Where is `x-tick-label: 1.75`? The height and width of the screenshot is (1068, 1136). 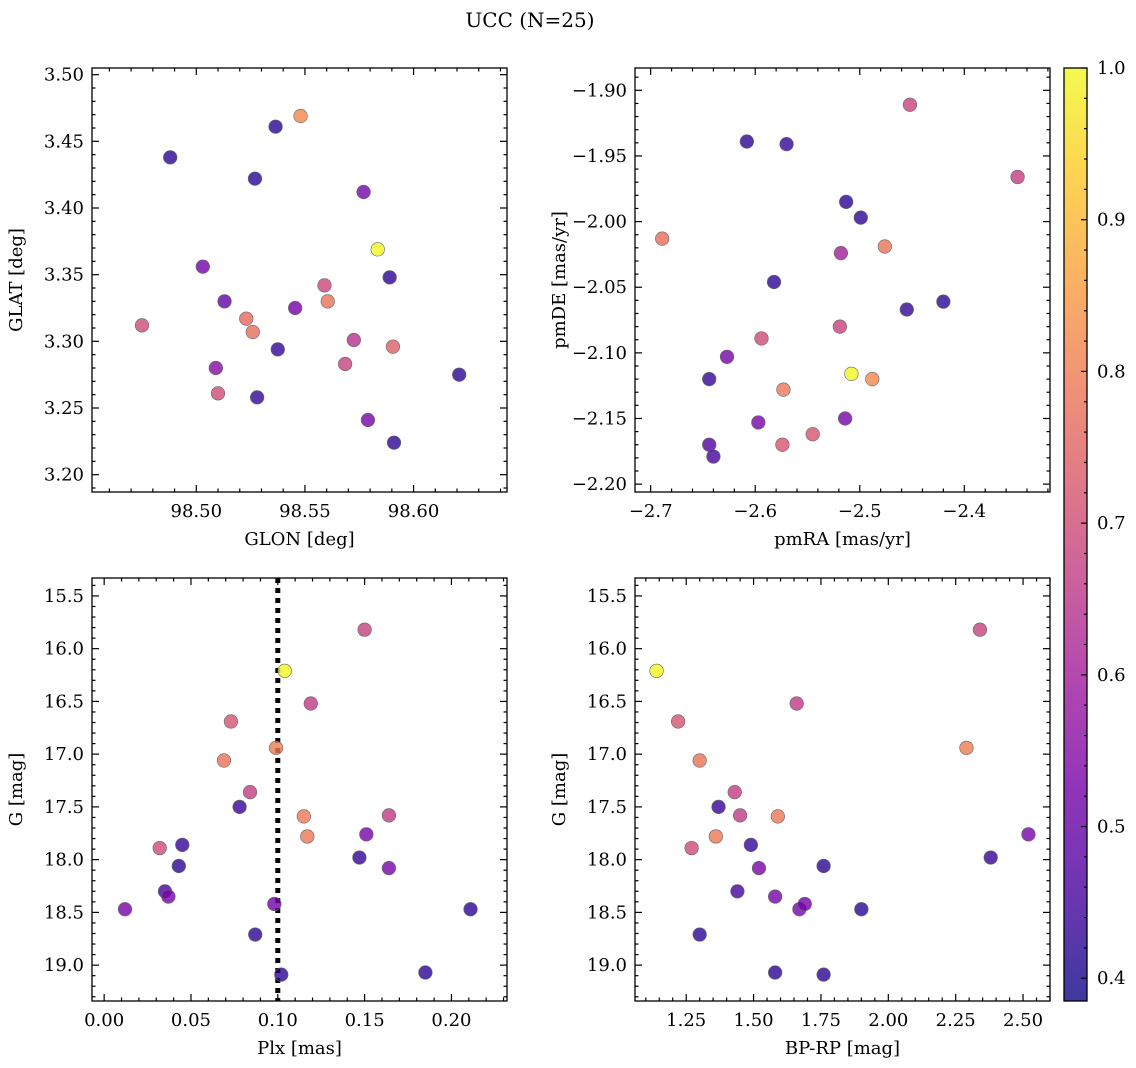 x-tick-label: 1.75 is located at coordinates (821, 1020).